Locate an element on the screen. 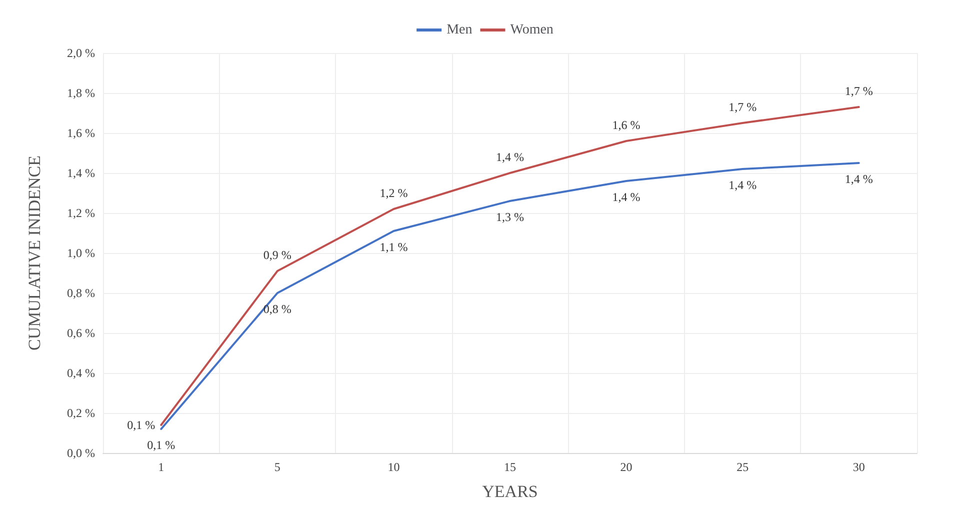 Image resolution: width=970 pixels, height=521 pixels. y-tick-label: 2,0 % is located at coordinates (81, 53).